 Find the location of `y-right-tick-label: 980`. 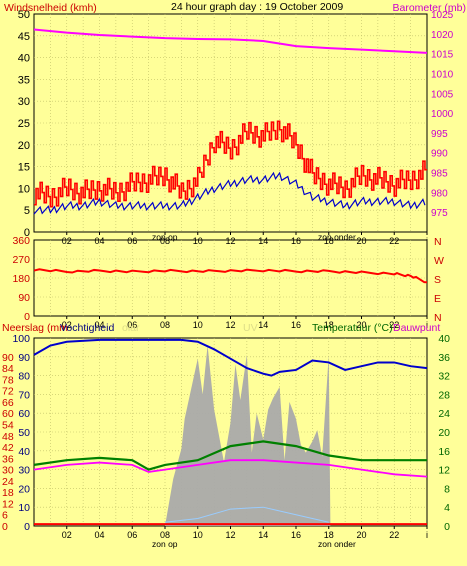

y-right-tick-label: 980 is located at coordinates (439, 193).